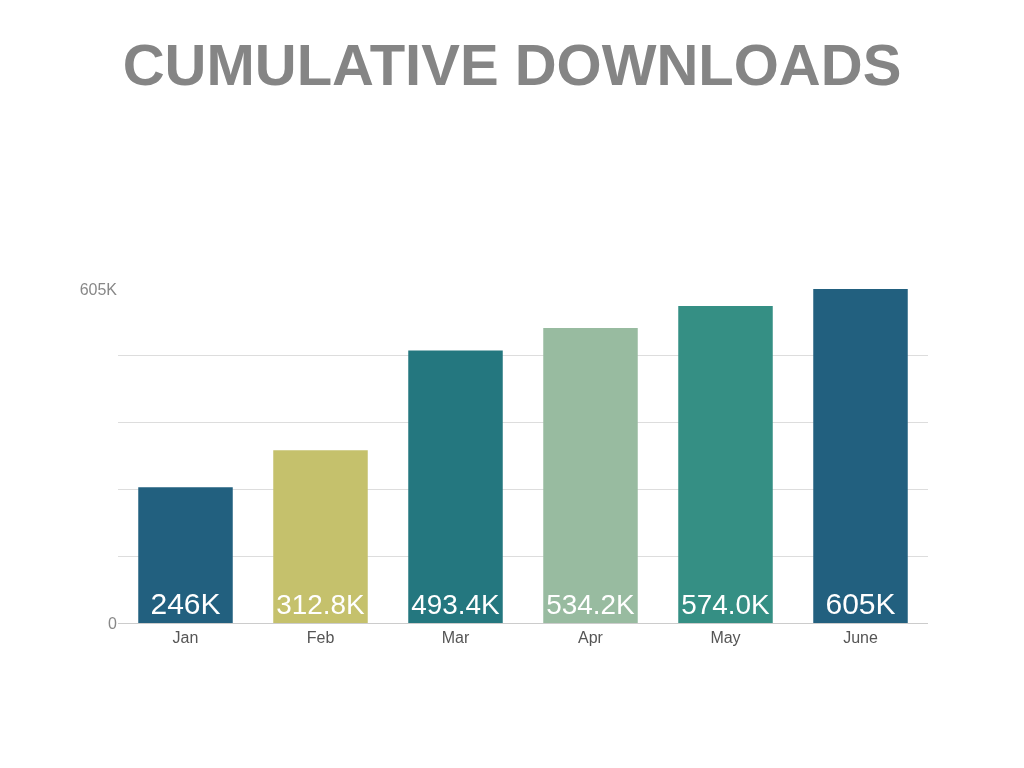 This screenshot has width=1024, height=768. Describe the element at coordinates (726, 605) in the screenshot. I see `data-label: 574.0K` at that location.